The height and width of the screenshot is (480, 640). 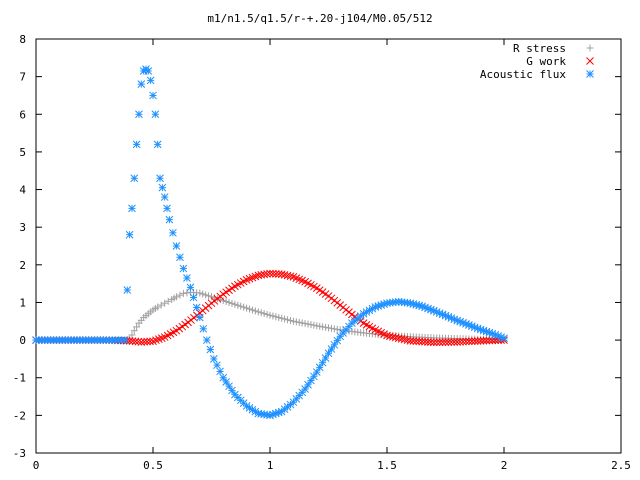 What do you see at coordinates (36, 465) in the screenshot?
I see `x-tick-label: 0` at bounding box center [36, 465].